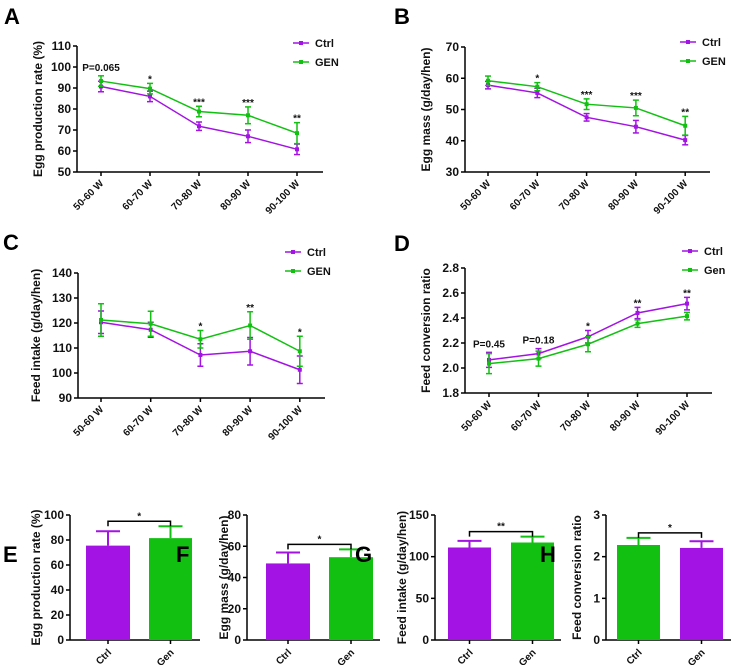  I want to click on series-line-ctrl, so click(199, 118).